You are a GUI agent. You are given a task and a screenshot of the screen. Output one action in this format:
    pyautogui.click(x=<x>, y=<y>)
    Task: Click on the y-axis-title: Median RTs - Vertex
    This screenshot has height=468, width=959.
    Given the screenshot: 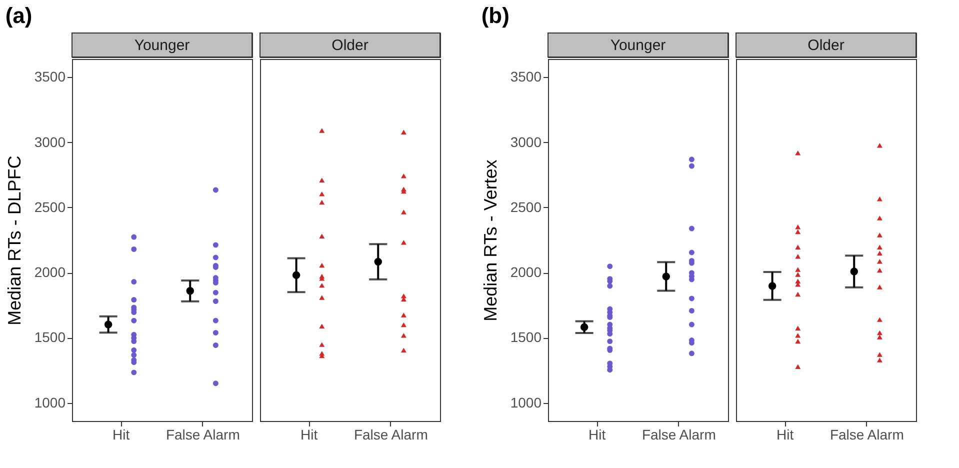 What is the action you would take?
    pyautogui.click(x=490, y=241)
    